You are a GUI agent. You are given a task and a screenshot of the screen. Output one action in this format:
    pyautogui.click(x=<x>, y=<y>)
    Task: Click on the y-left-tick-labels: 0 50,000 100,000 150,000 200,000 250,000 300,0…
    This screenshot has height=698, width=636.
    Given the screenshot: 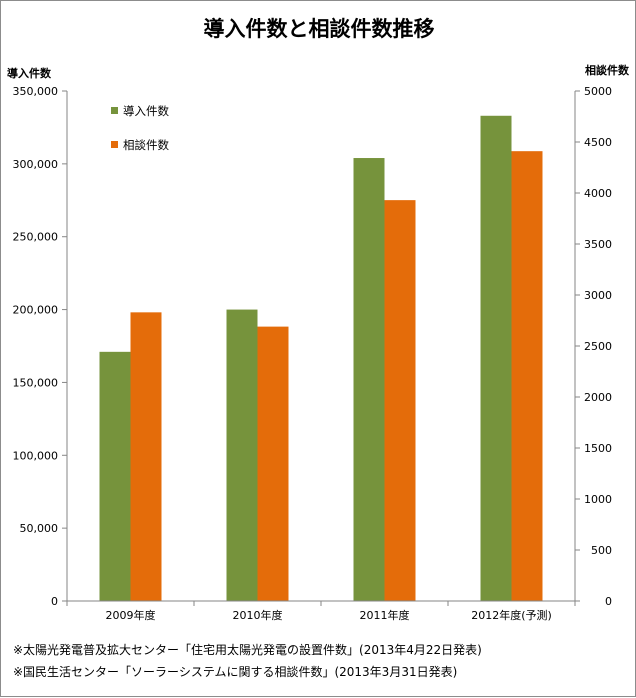 What is the action you would take?
    pyautogui.click(x=36, y=346)
    